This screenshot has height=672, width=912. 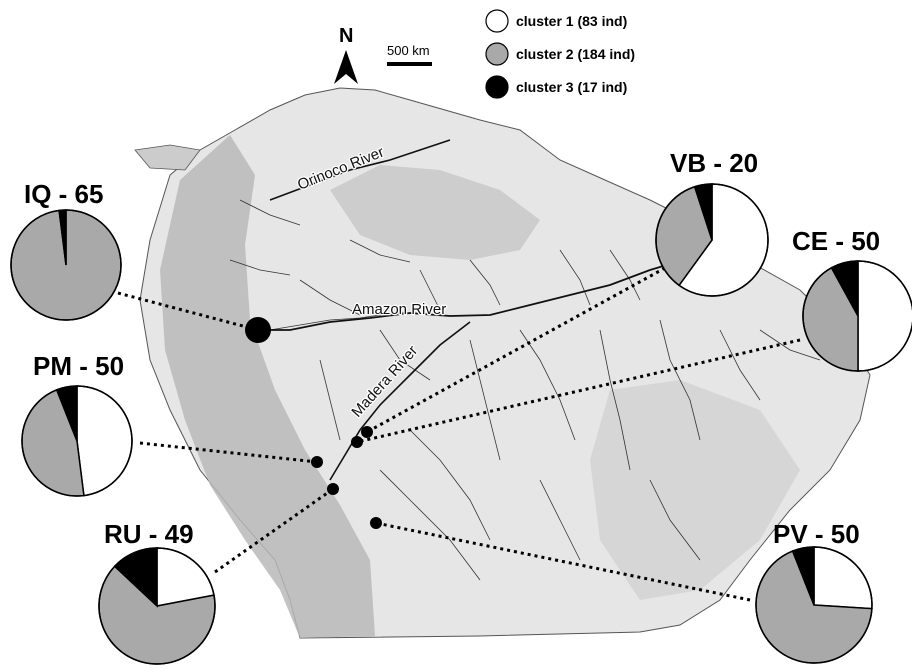 I want to click on legend-label-cluster-1: cluster 1 (83 ind), so click(x=571, y=21).